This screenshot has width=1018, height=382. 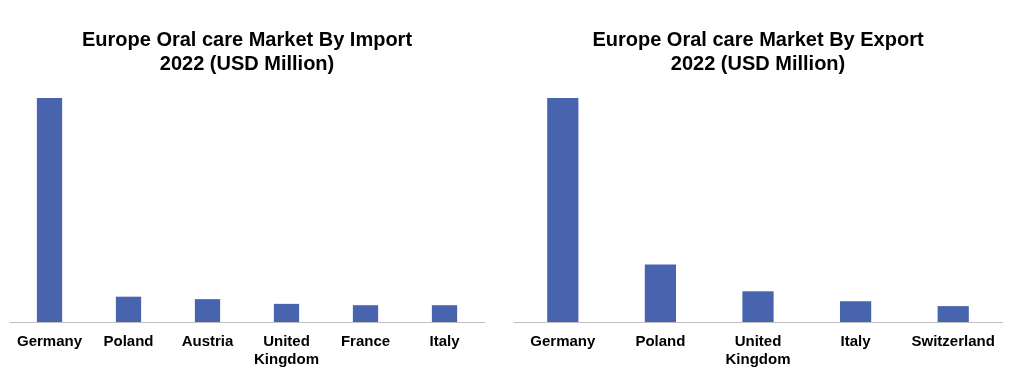 What do you see at coordinates (365, 341) in the screenshot?
I see `x-tick-label: France` at bounding box center [365, 341].